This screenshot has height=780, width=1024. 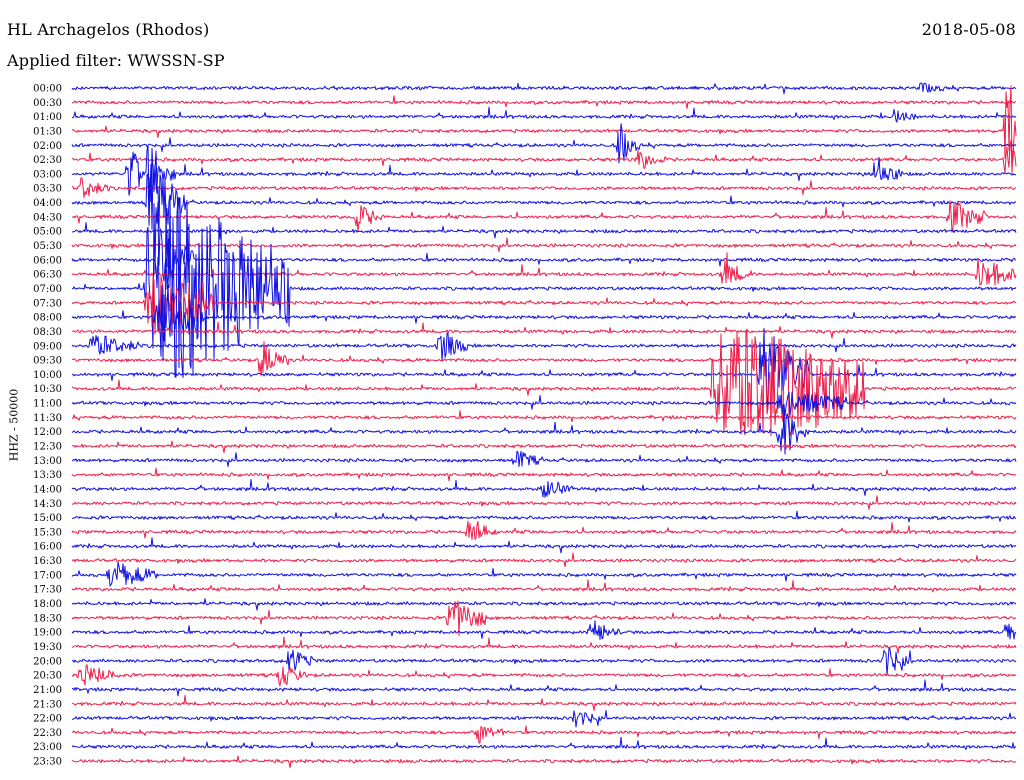 I want to click on time-tick-label: 17:30, so click(x=47, y=590).